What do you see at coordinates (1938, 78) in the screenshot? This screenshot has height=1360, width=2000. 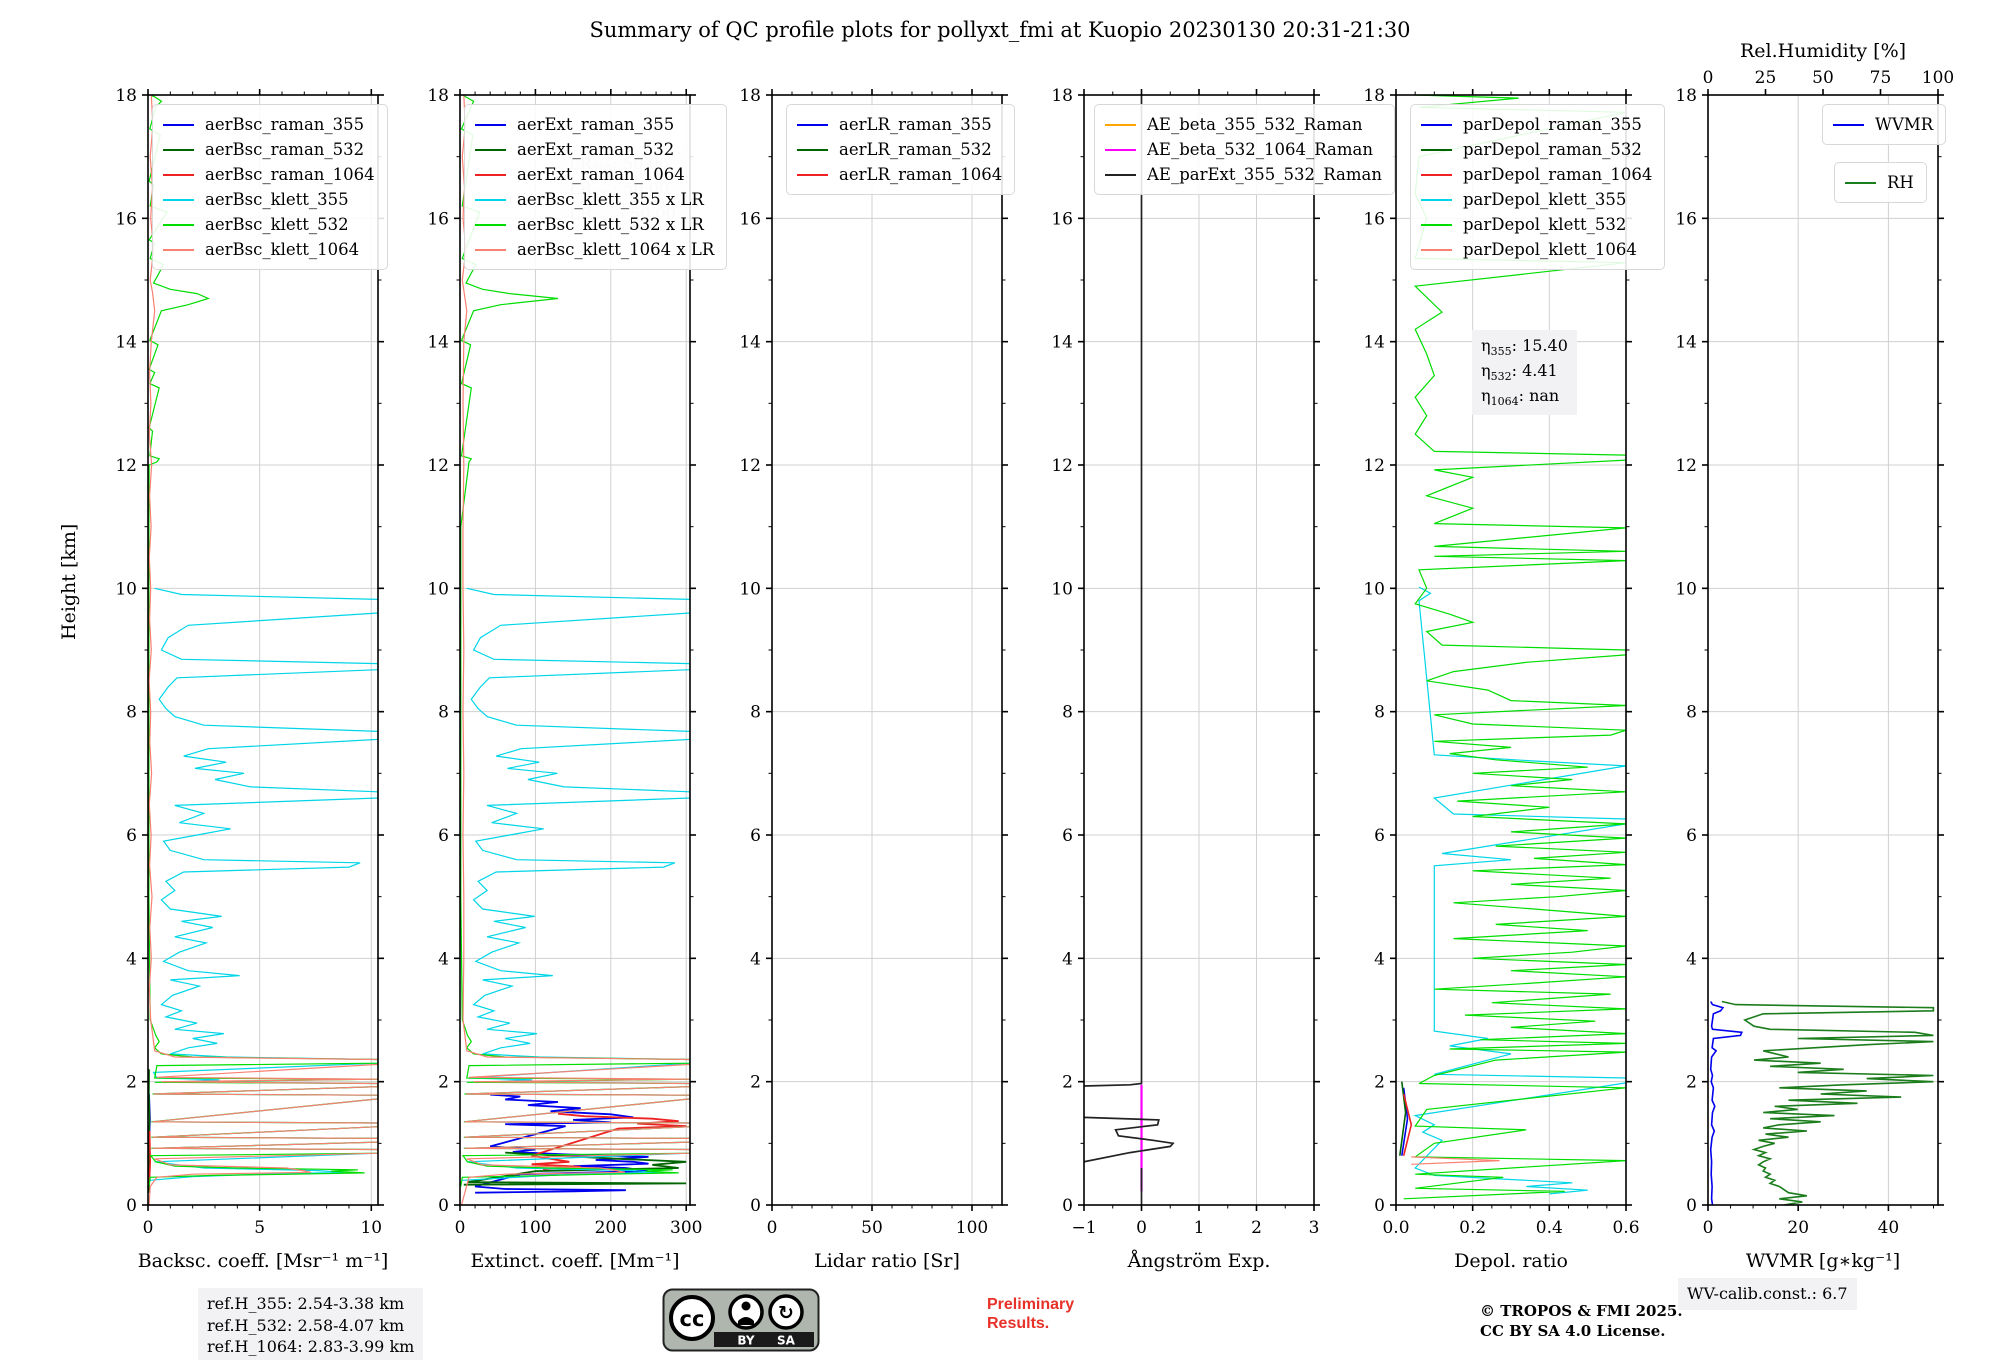 I see `svg-text: 100` at bounding box center [1938, 78].